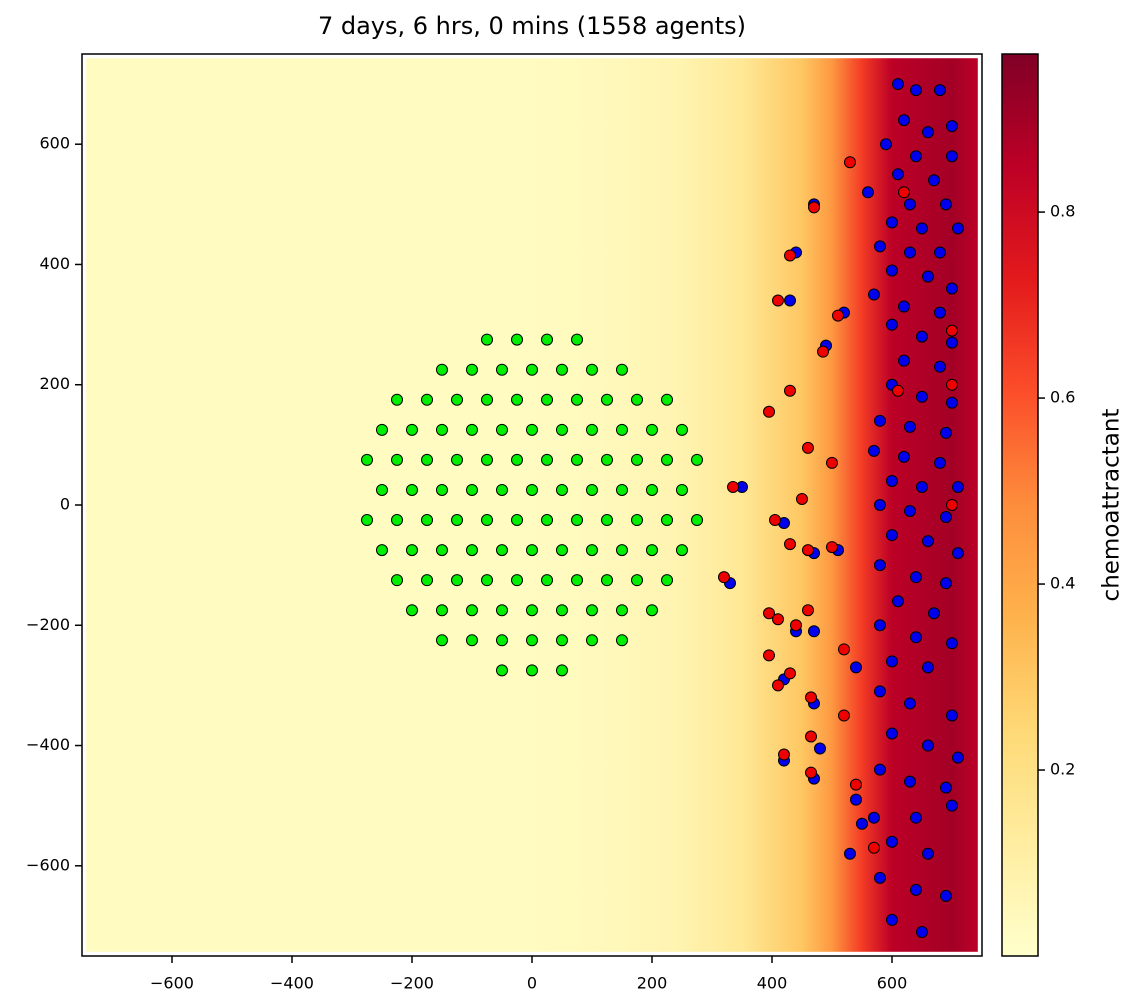 This screenshot has height=1008, width=1142. I want to click on y-tick-label: 600, so click(54, 143).